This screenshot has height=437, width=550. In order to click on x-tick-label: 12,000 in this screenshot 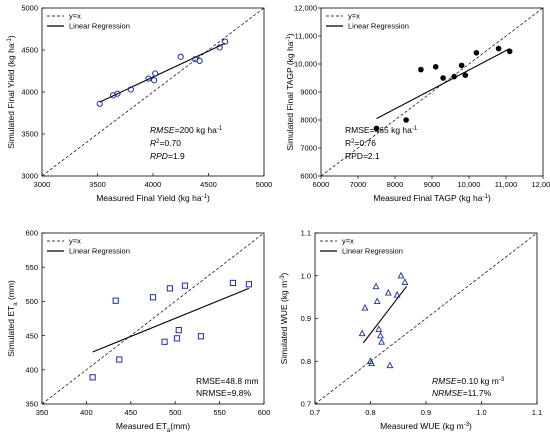, I will do `click(541, 184)`.